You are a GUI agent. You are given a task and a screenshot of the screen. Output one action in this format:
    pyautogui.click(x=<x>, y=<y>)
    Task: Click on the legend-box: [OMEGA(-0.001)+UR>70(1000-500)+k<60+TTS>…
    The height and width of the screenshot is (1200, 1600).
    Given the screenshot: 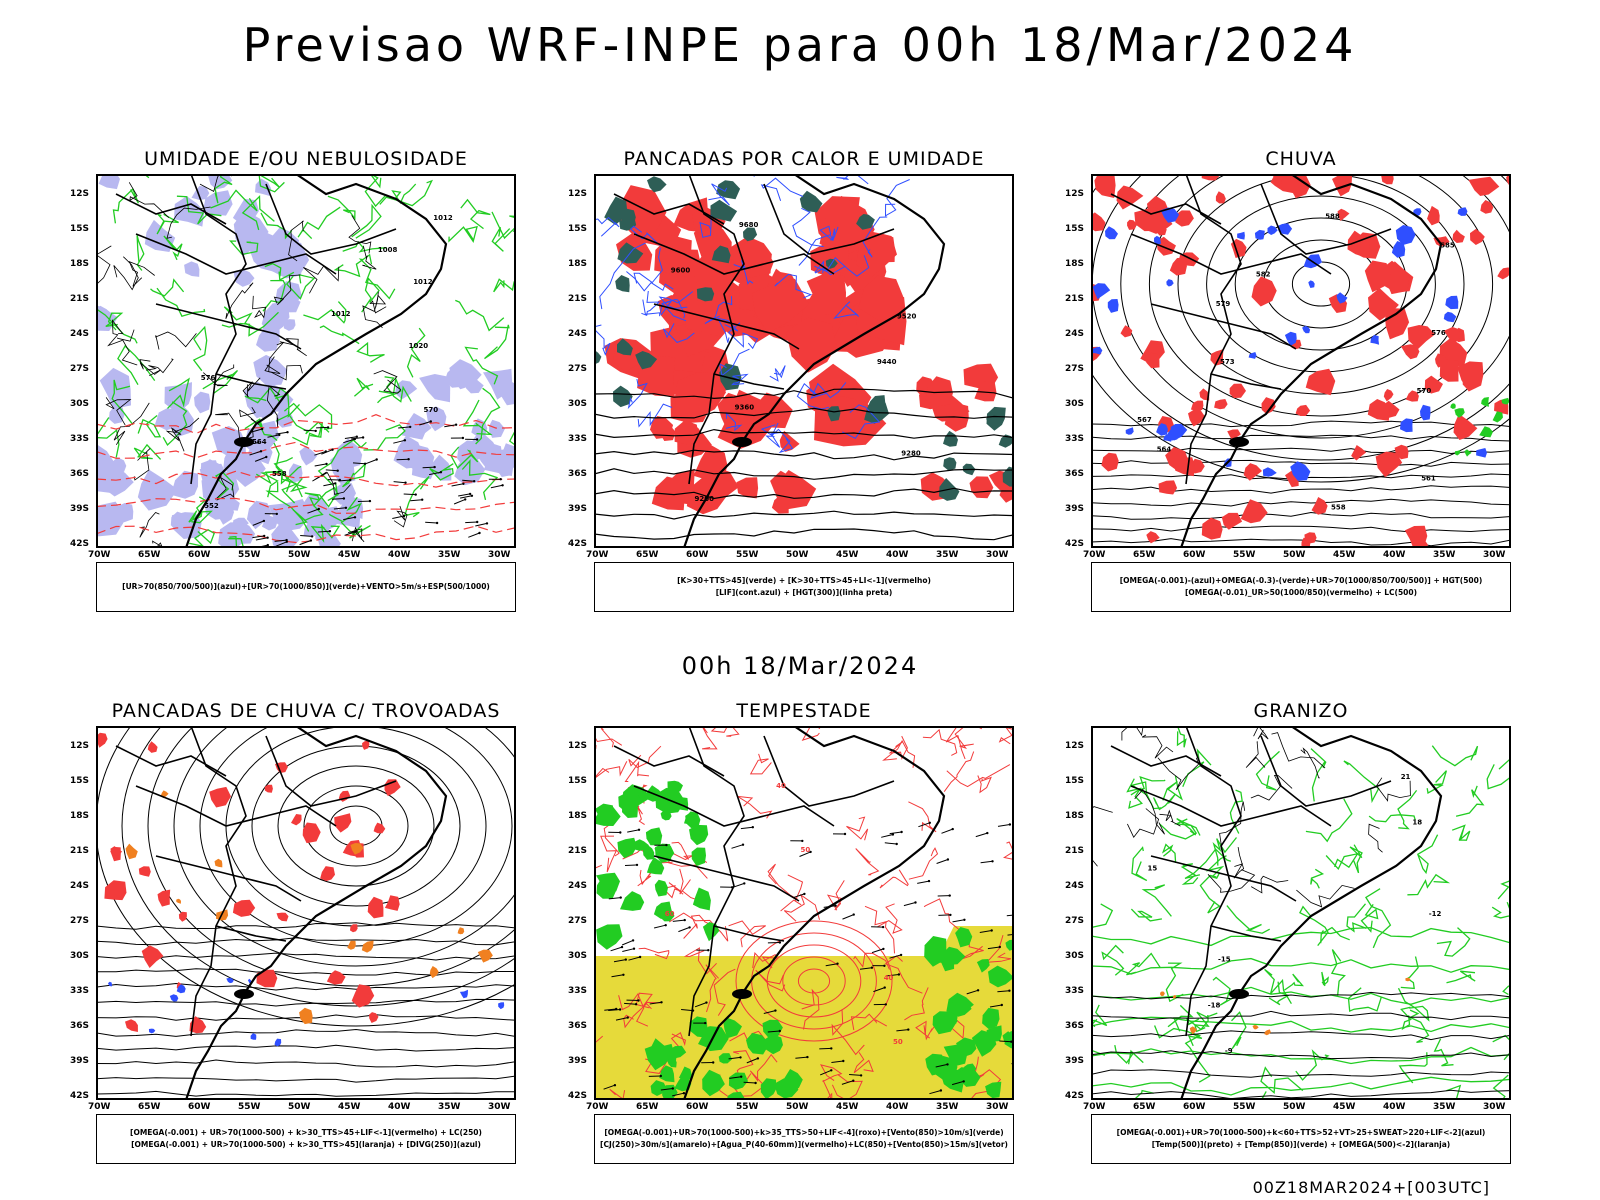 What is the action you would take?
    pyautogui.click(x=1301, y=1139)
    